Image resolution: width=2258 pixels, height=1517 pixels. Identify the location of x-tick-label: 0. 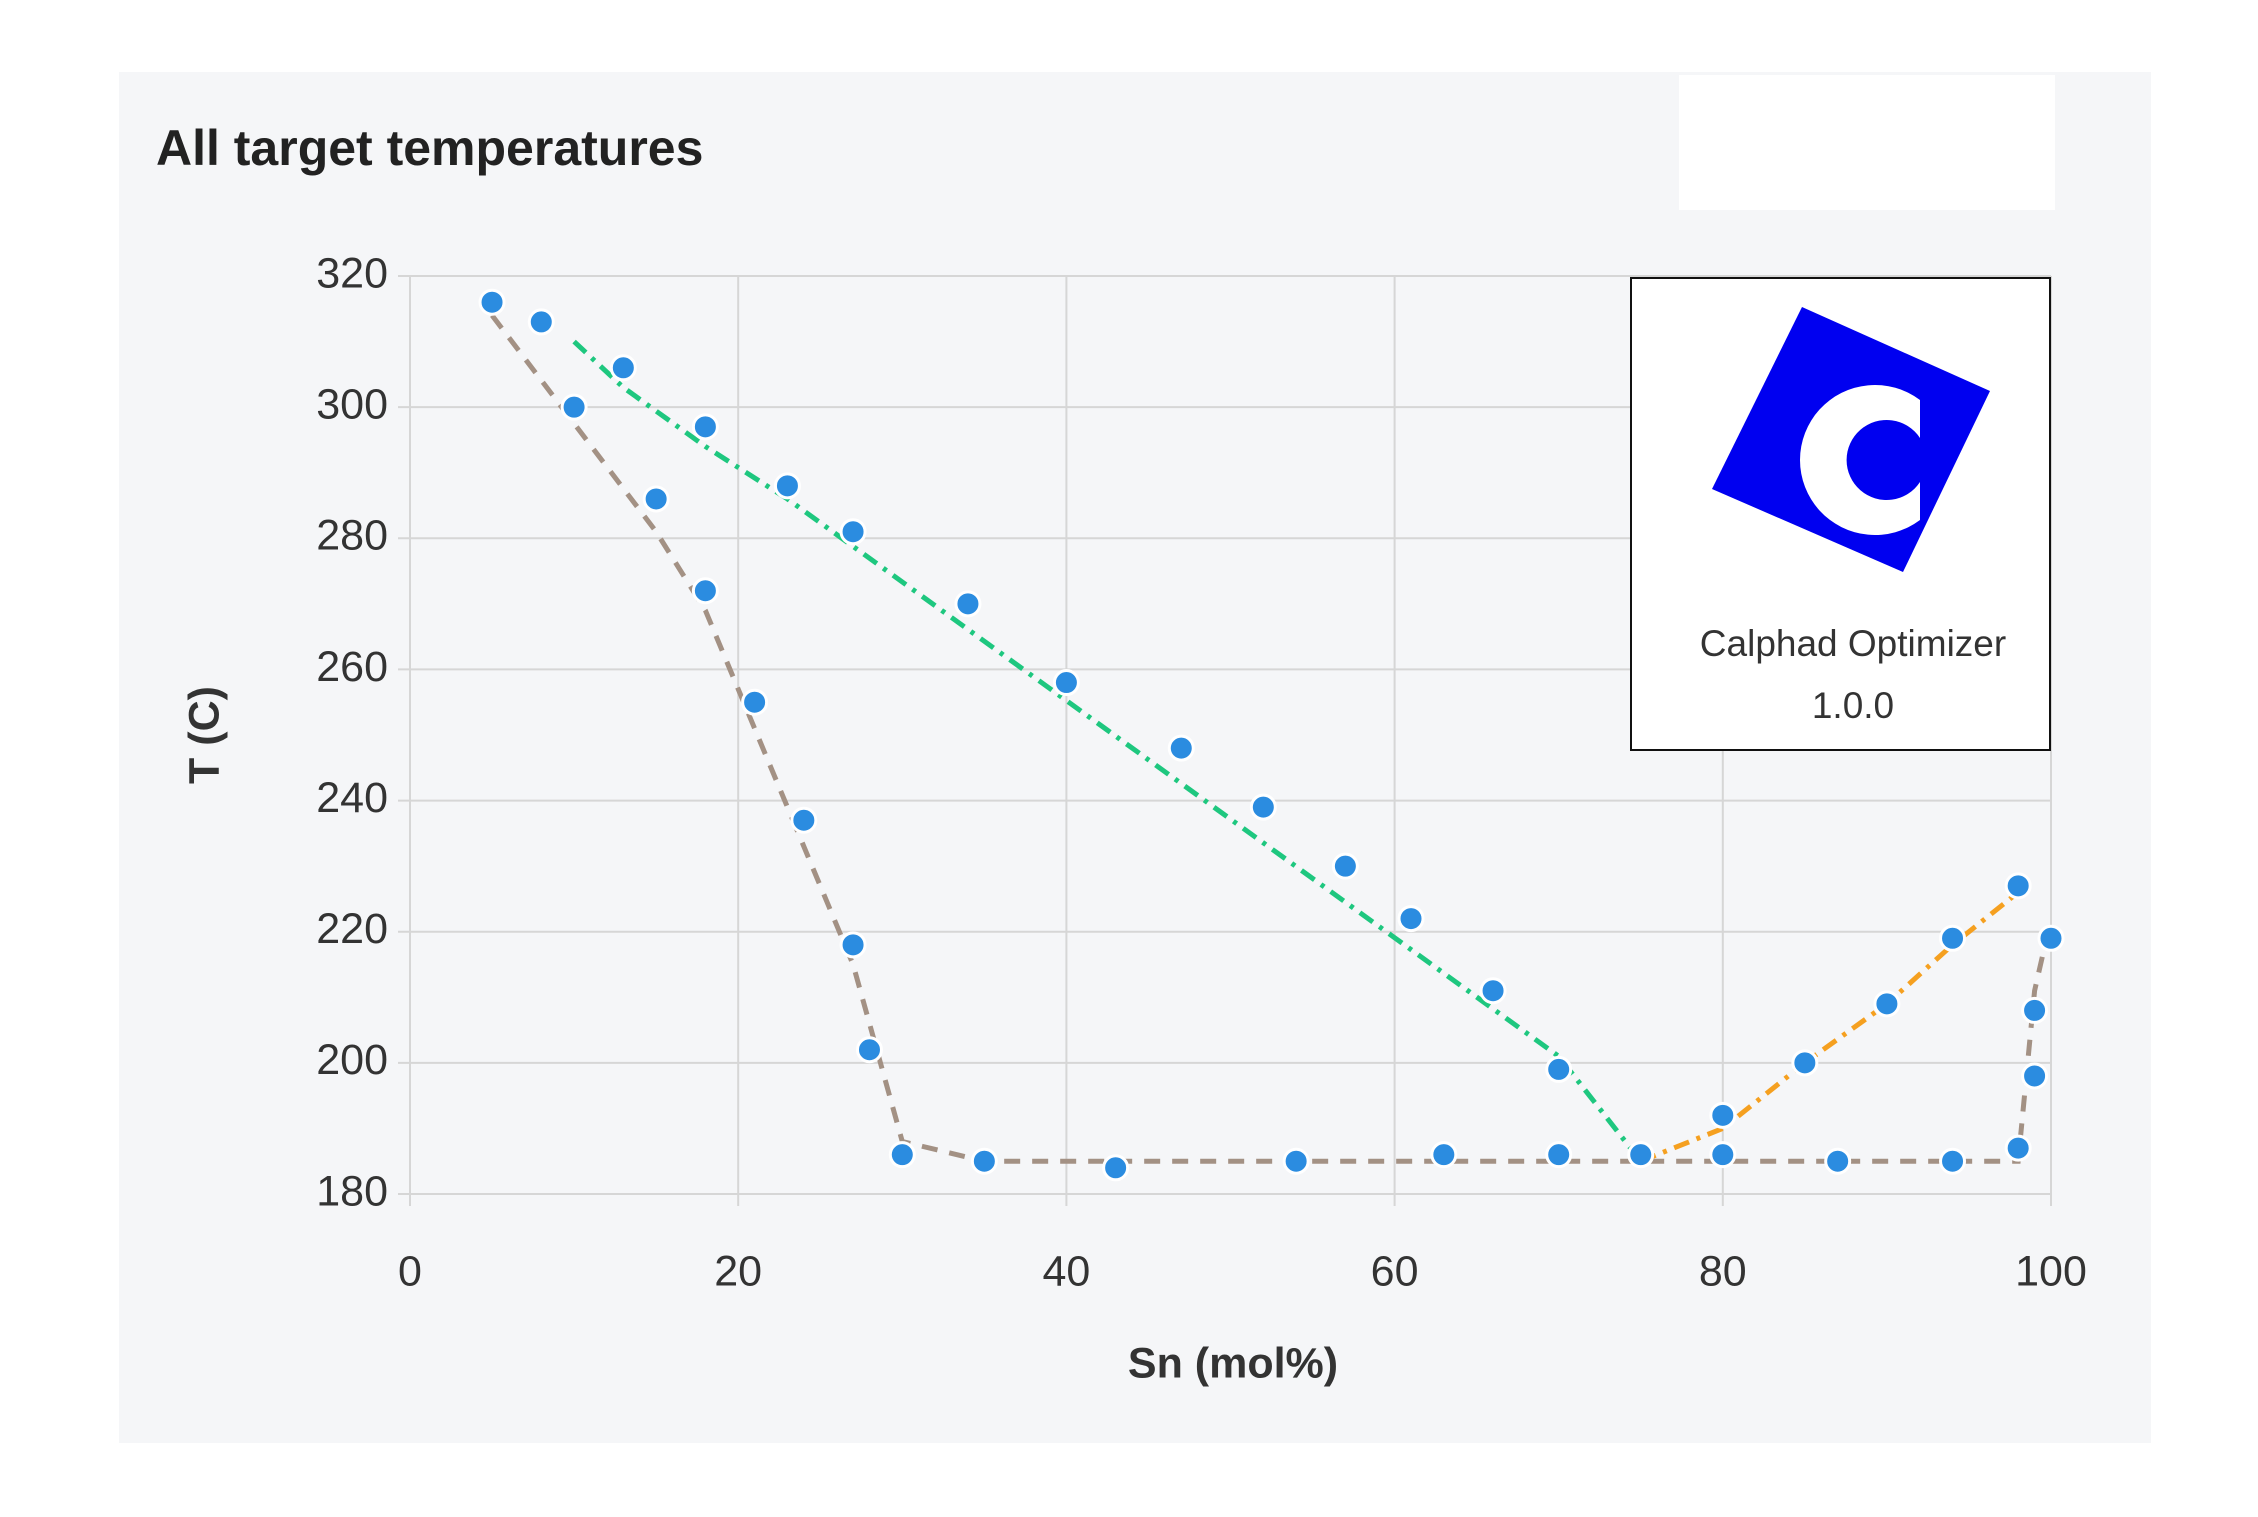
(410, 1271).